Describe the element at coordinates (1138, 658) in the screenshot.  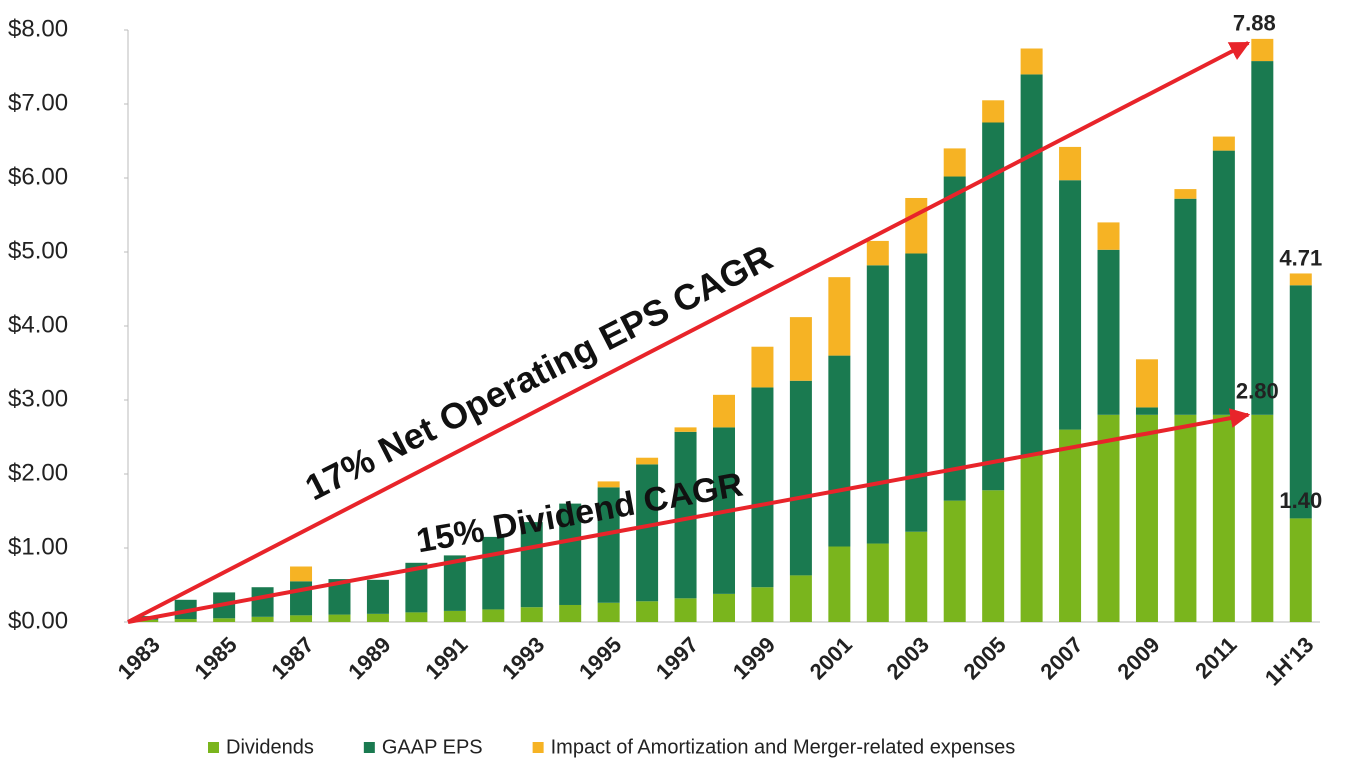
I see `x-tick-label: 2009` at that location.